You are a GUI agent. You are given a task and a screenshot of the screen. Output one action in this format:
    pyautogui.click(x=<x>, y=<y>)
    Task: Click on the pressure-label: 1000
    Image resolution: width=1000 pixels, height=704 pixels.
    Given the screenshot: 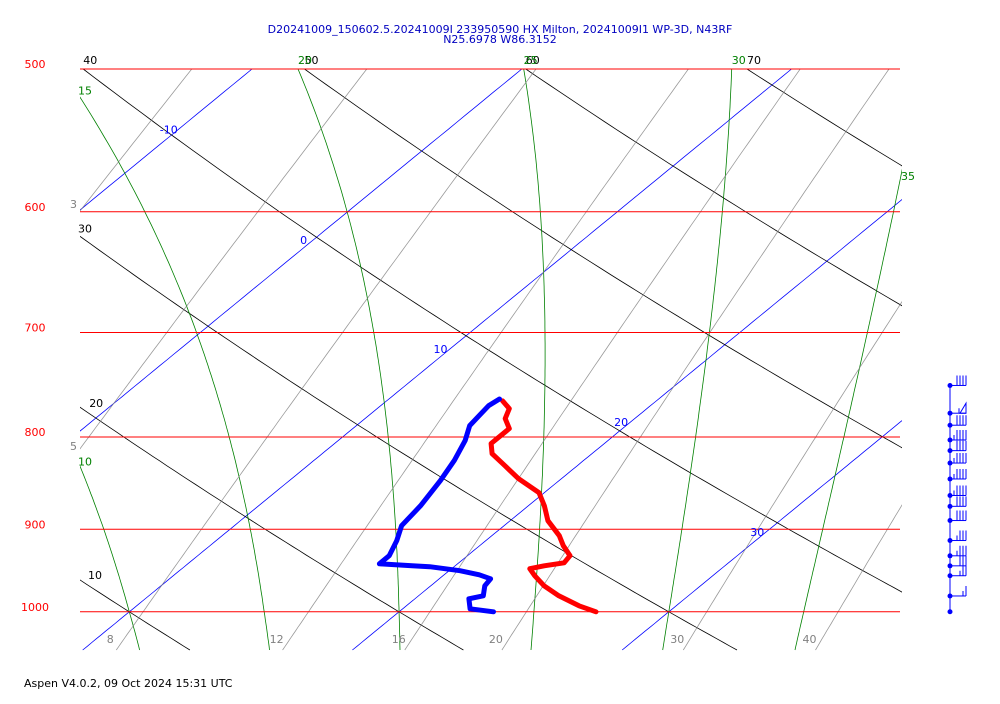 What is the action you would take?
    pyautogui.click(x=35, y=607)
    